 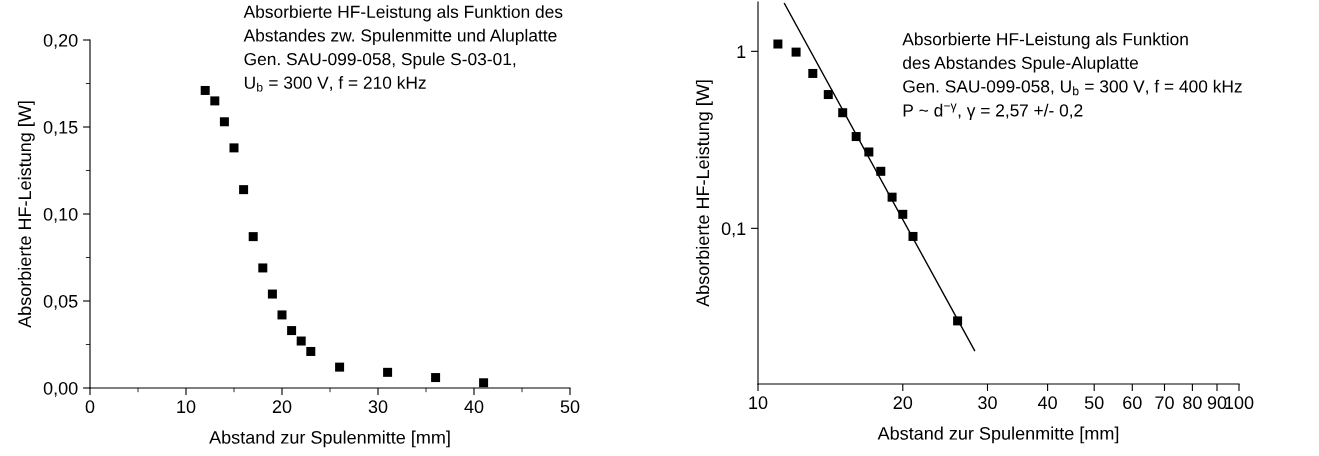 I want to click on x-tick-label: 90, so click(x=1217, y=403).